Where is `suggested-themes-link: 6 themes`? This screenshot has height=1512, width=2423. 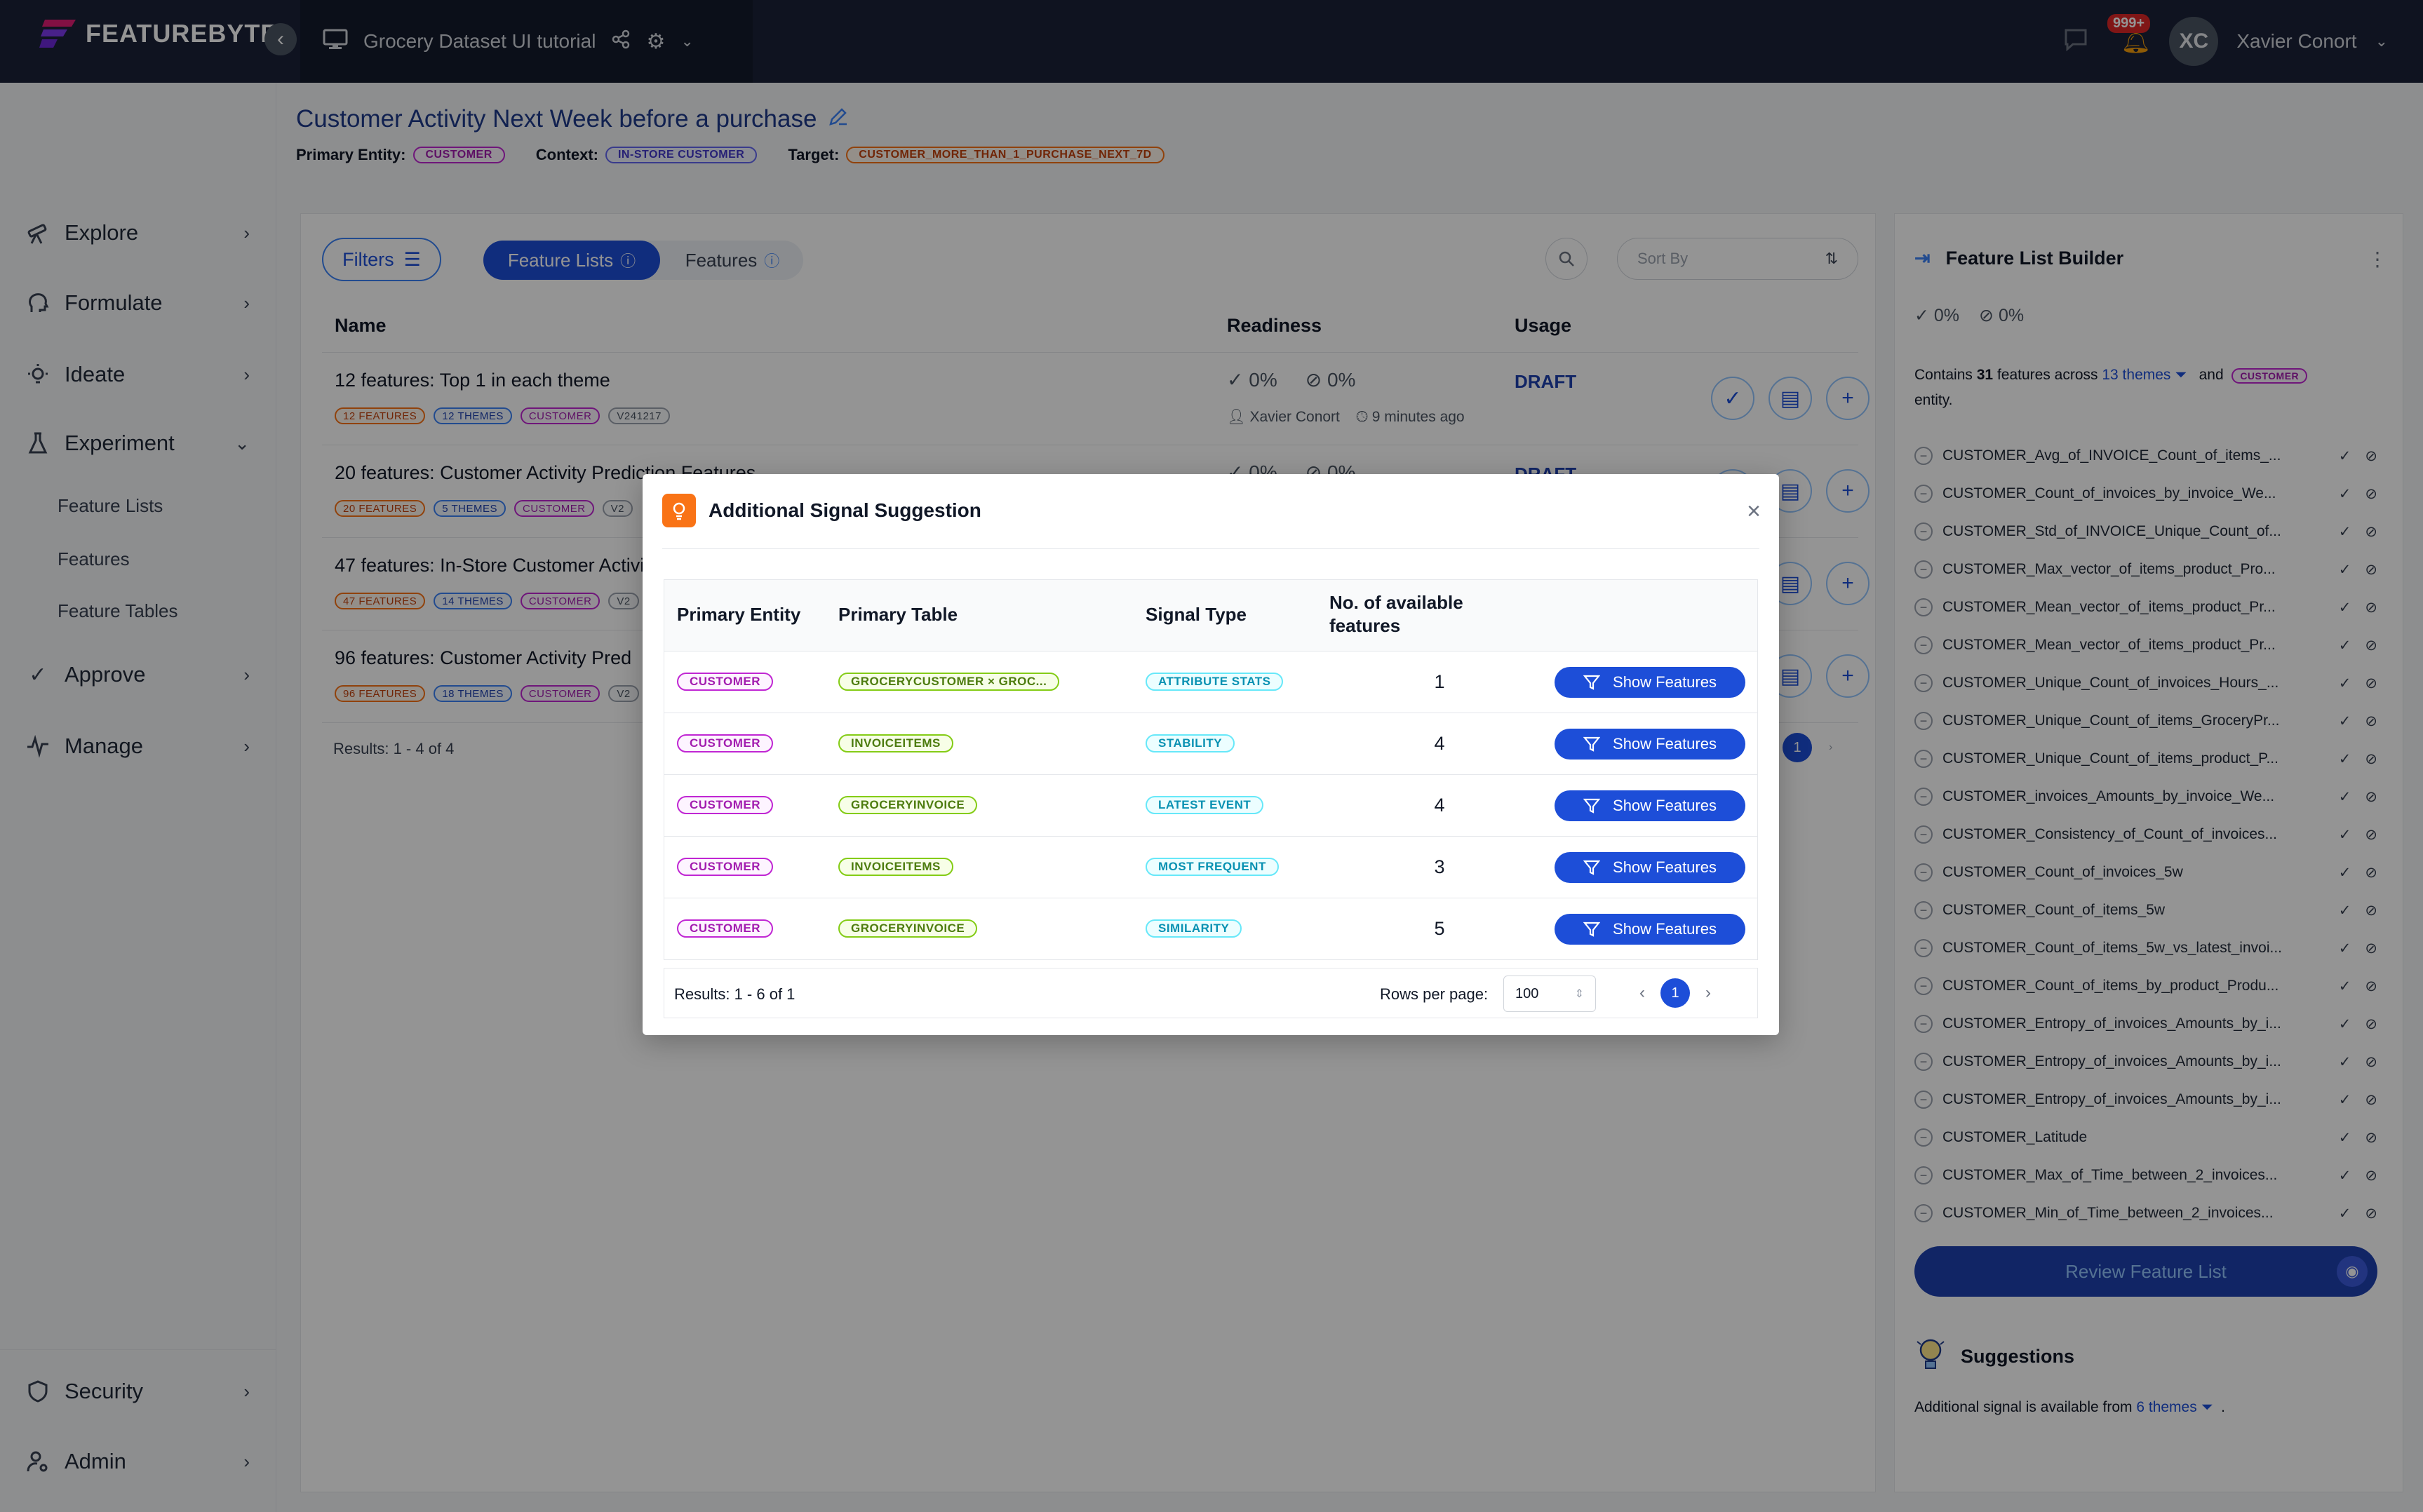 suggested-themes-link: 6 themes is located at coordinates (2166, 1407).